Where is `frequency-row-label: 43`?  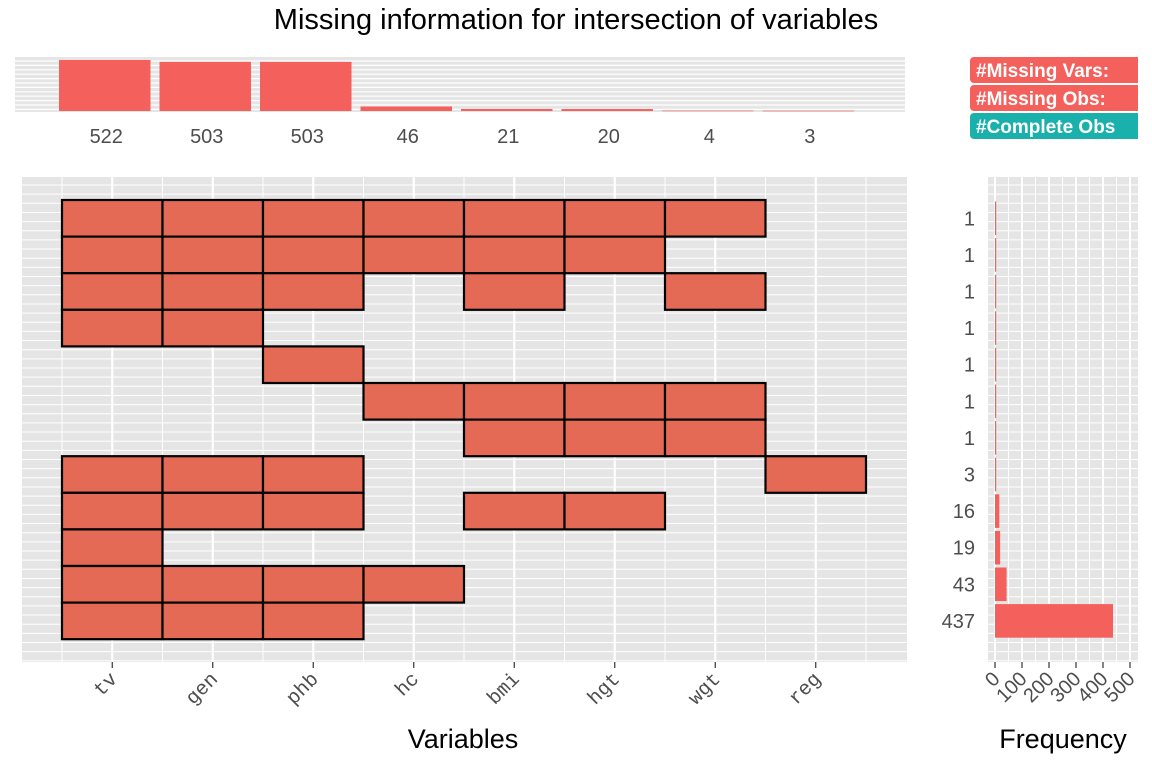 frequency-row-label: 43 is located at coordinates (964, 585).